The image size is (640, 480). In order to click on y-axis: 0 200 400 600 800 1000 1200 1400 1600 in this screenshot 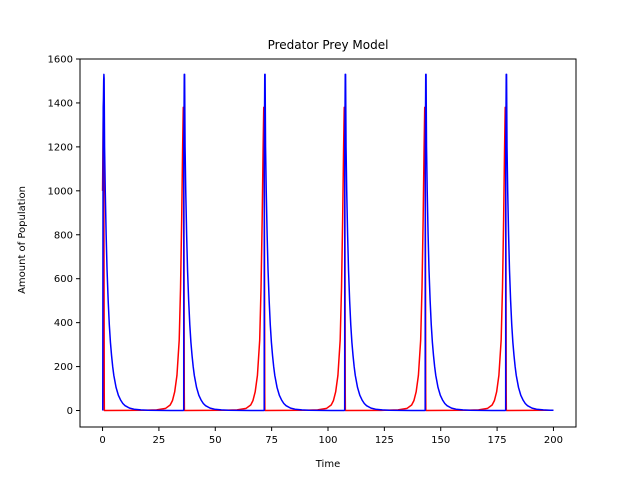, I will do `click(64, 236)`.